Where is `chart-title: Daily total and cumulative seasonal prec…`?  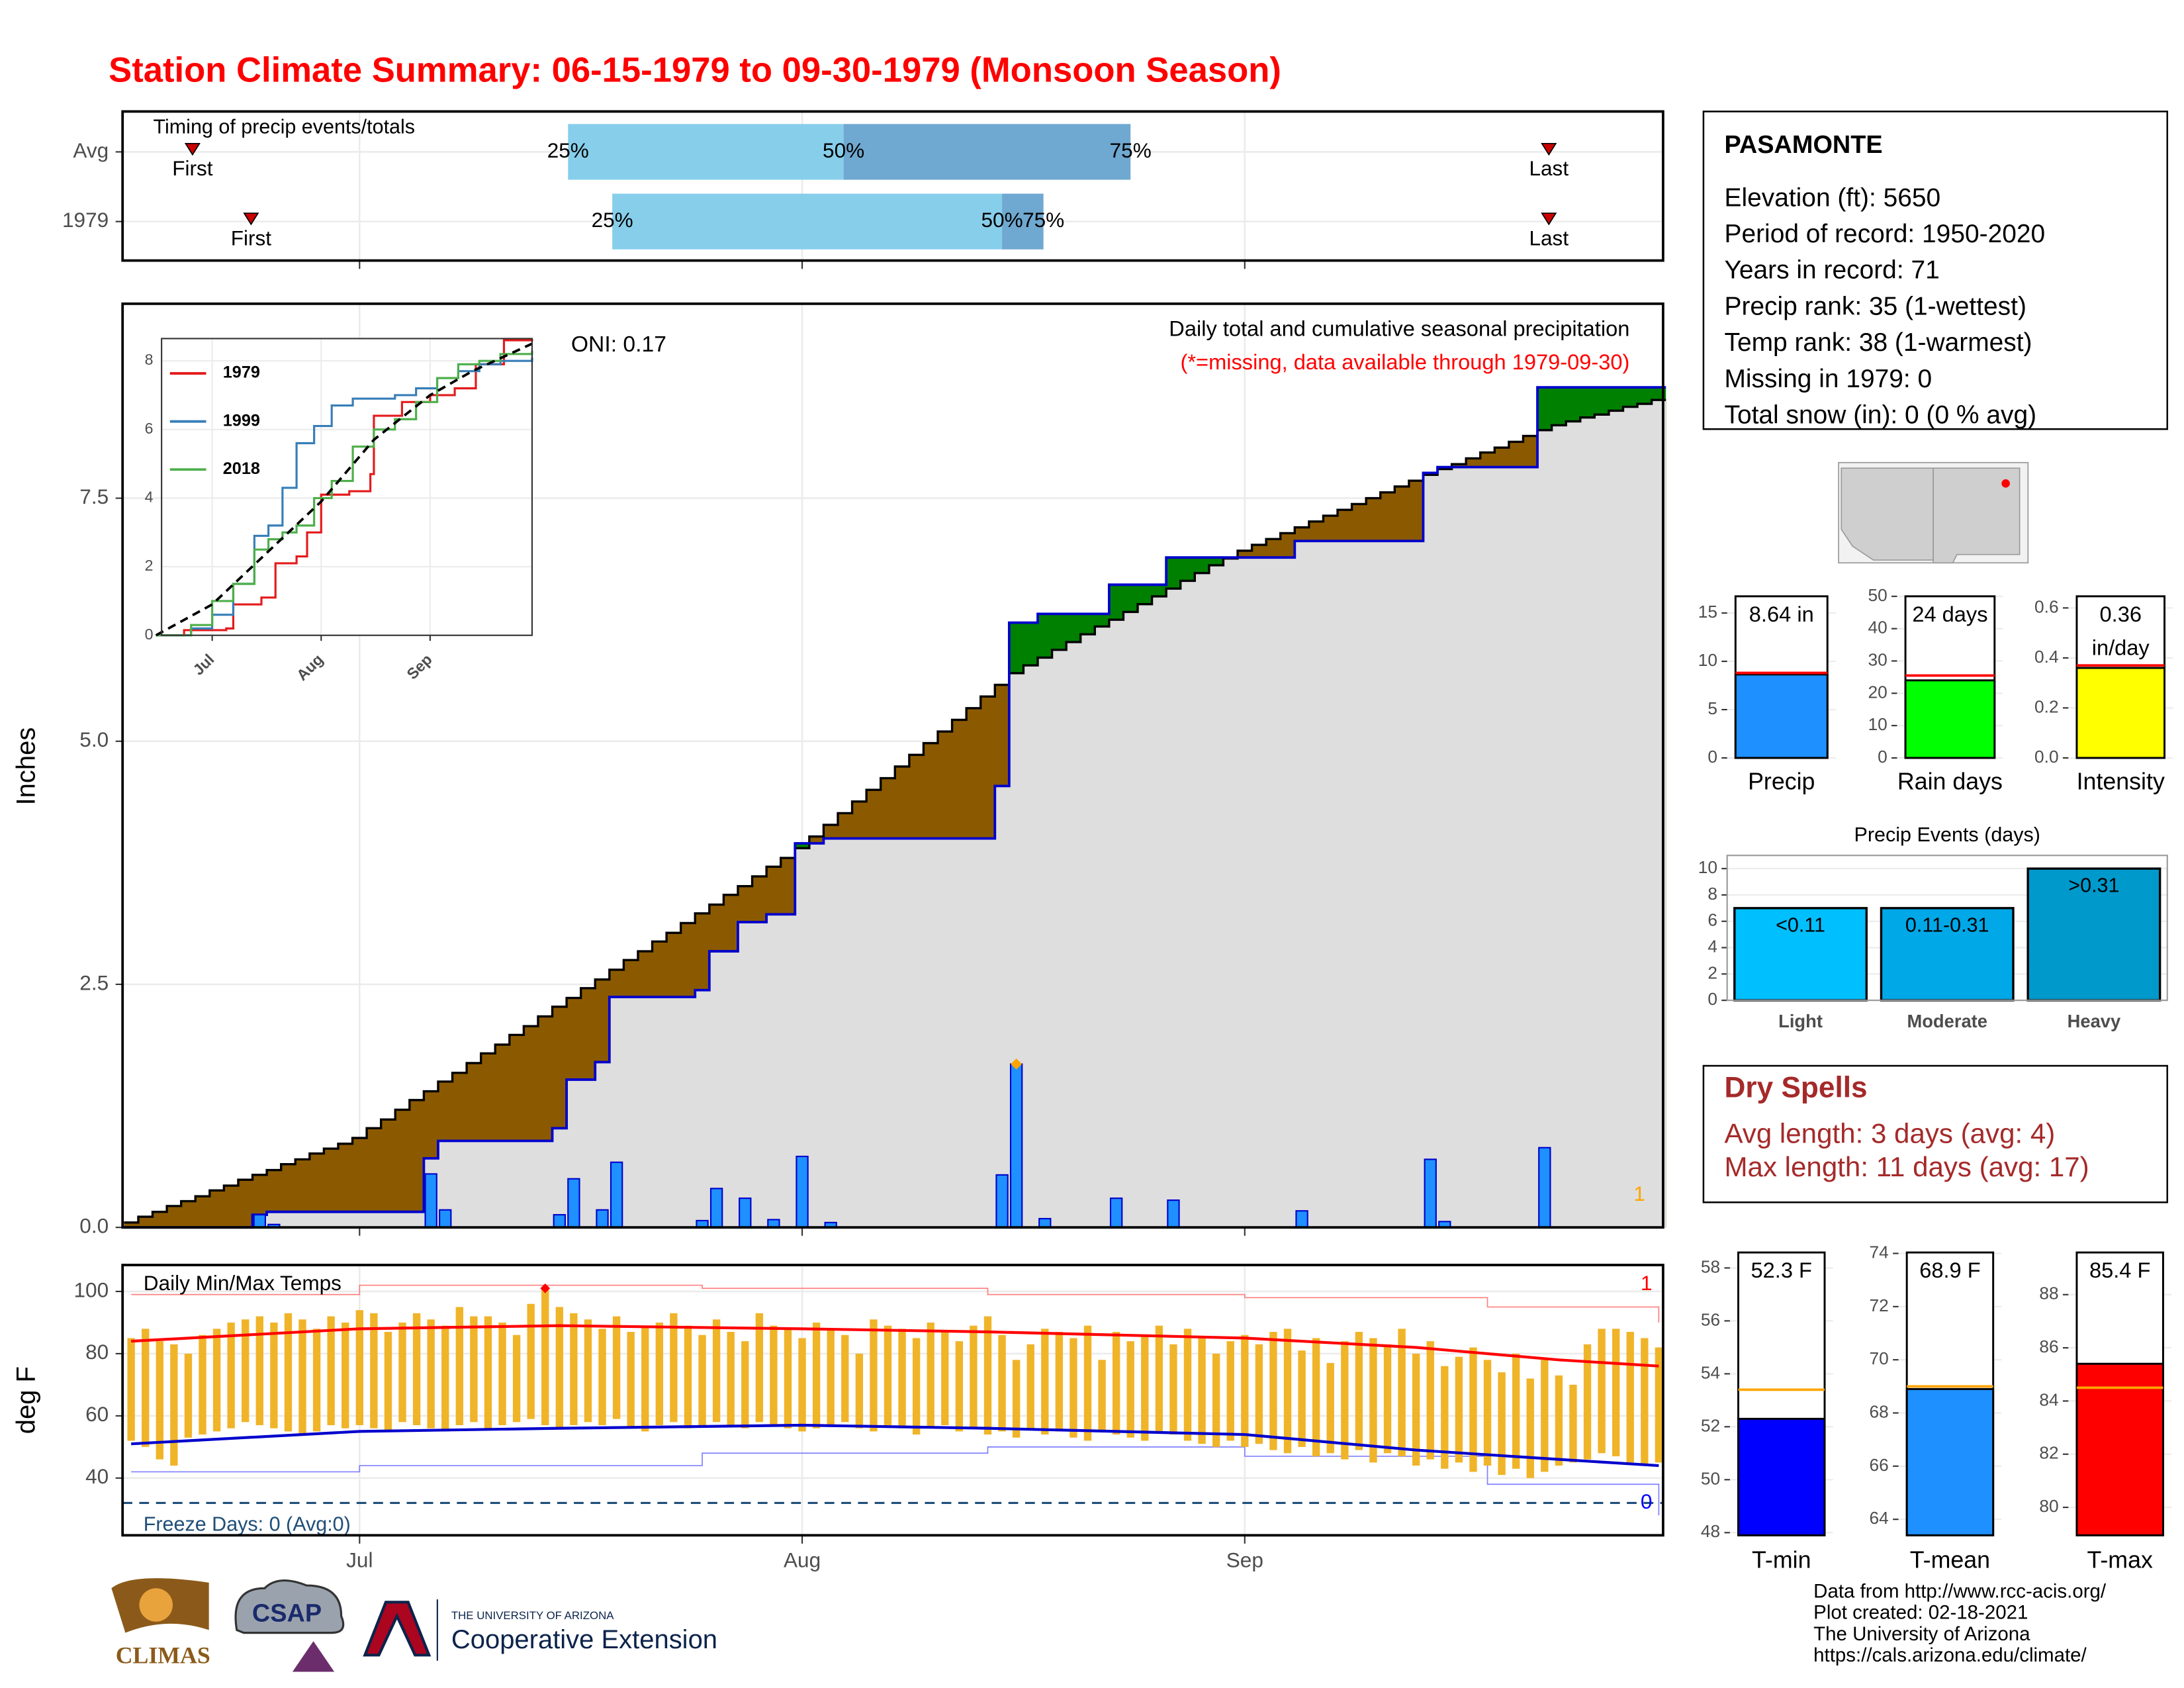 chart-title: Daily total and cumulative seasonal prec… is located at coordinates (1399, 328).